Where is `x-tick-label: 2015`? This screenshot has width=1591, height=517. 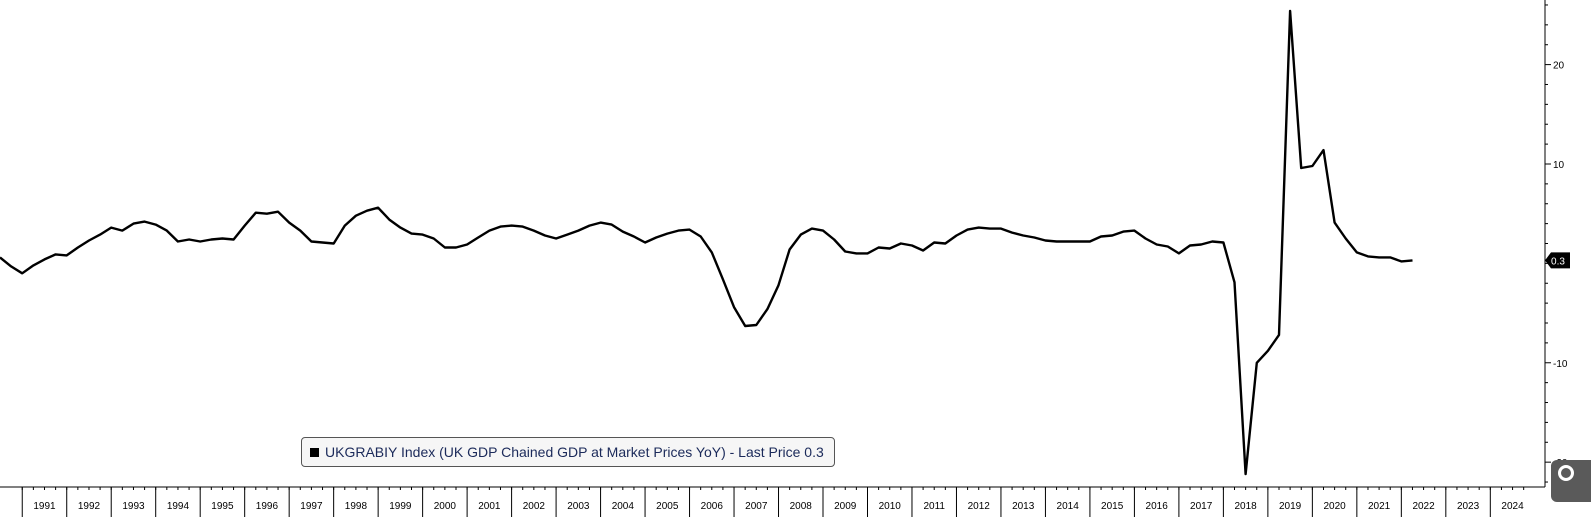 x-tick-label: 2015 is located at coordinates (1112, 506).